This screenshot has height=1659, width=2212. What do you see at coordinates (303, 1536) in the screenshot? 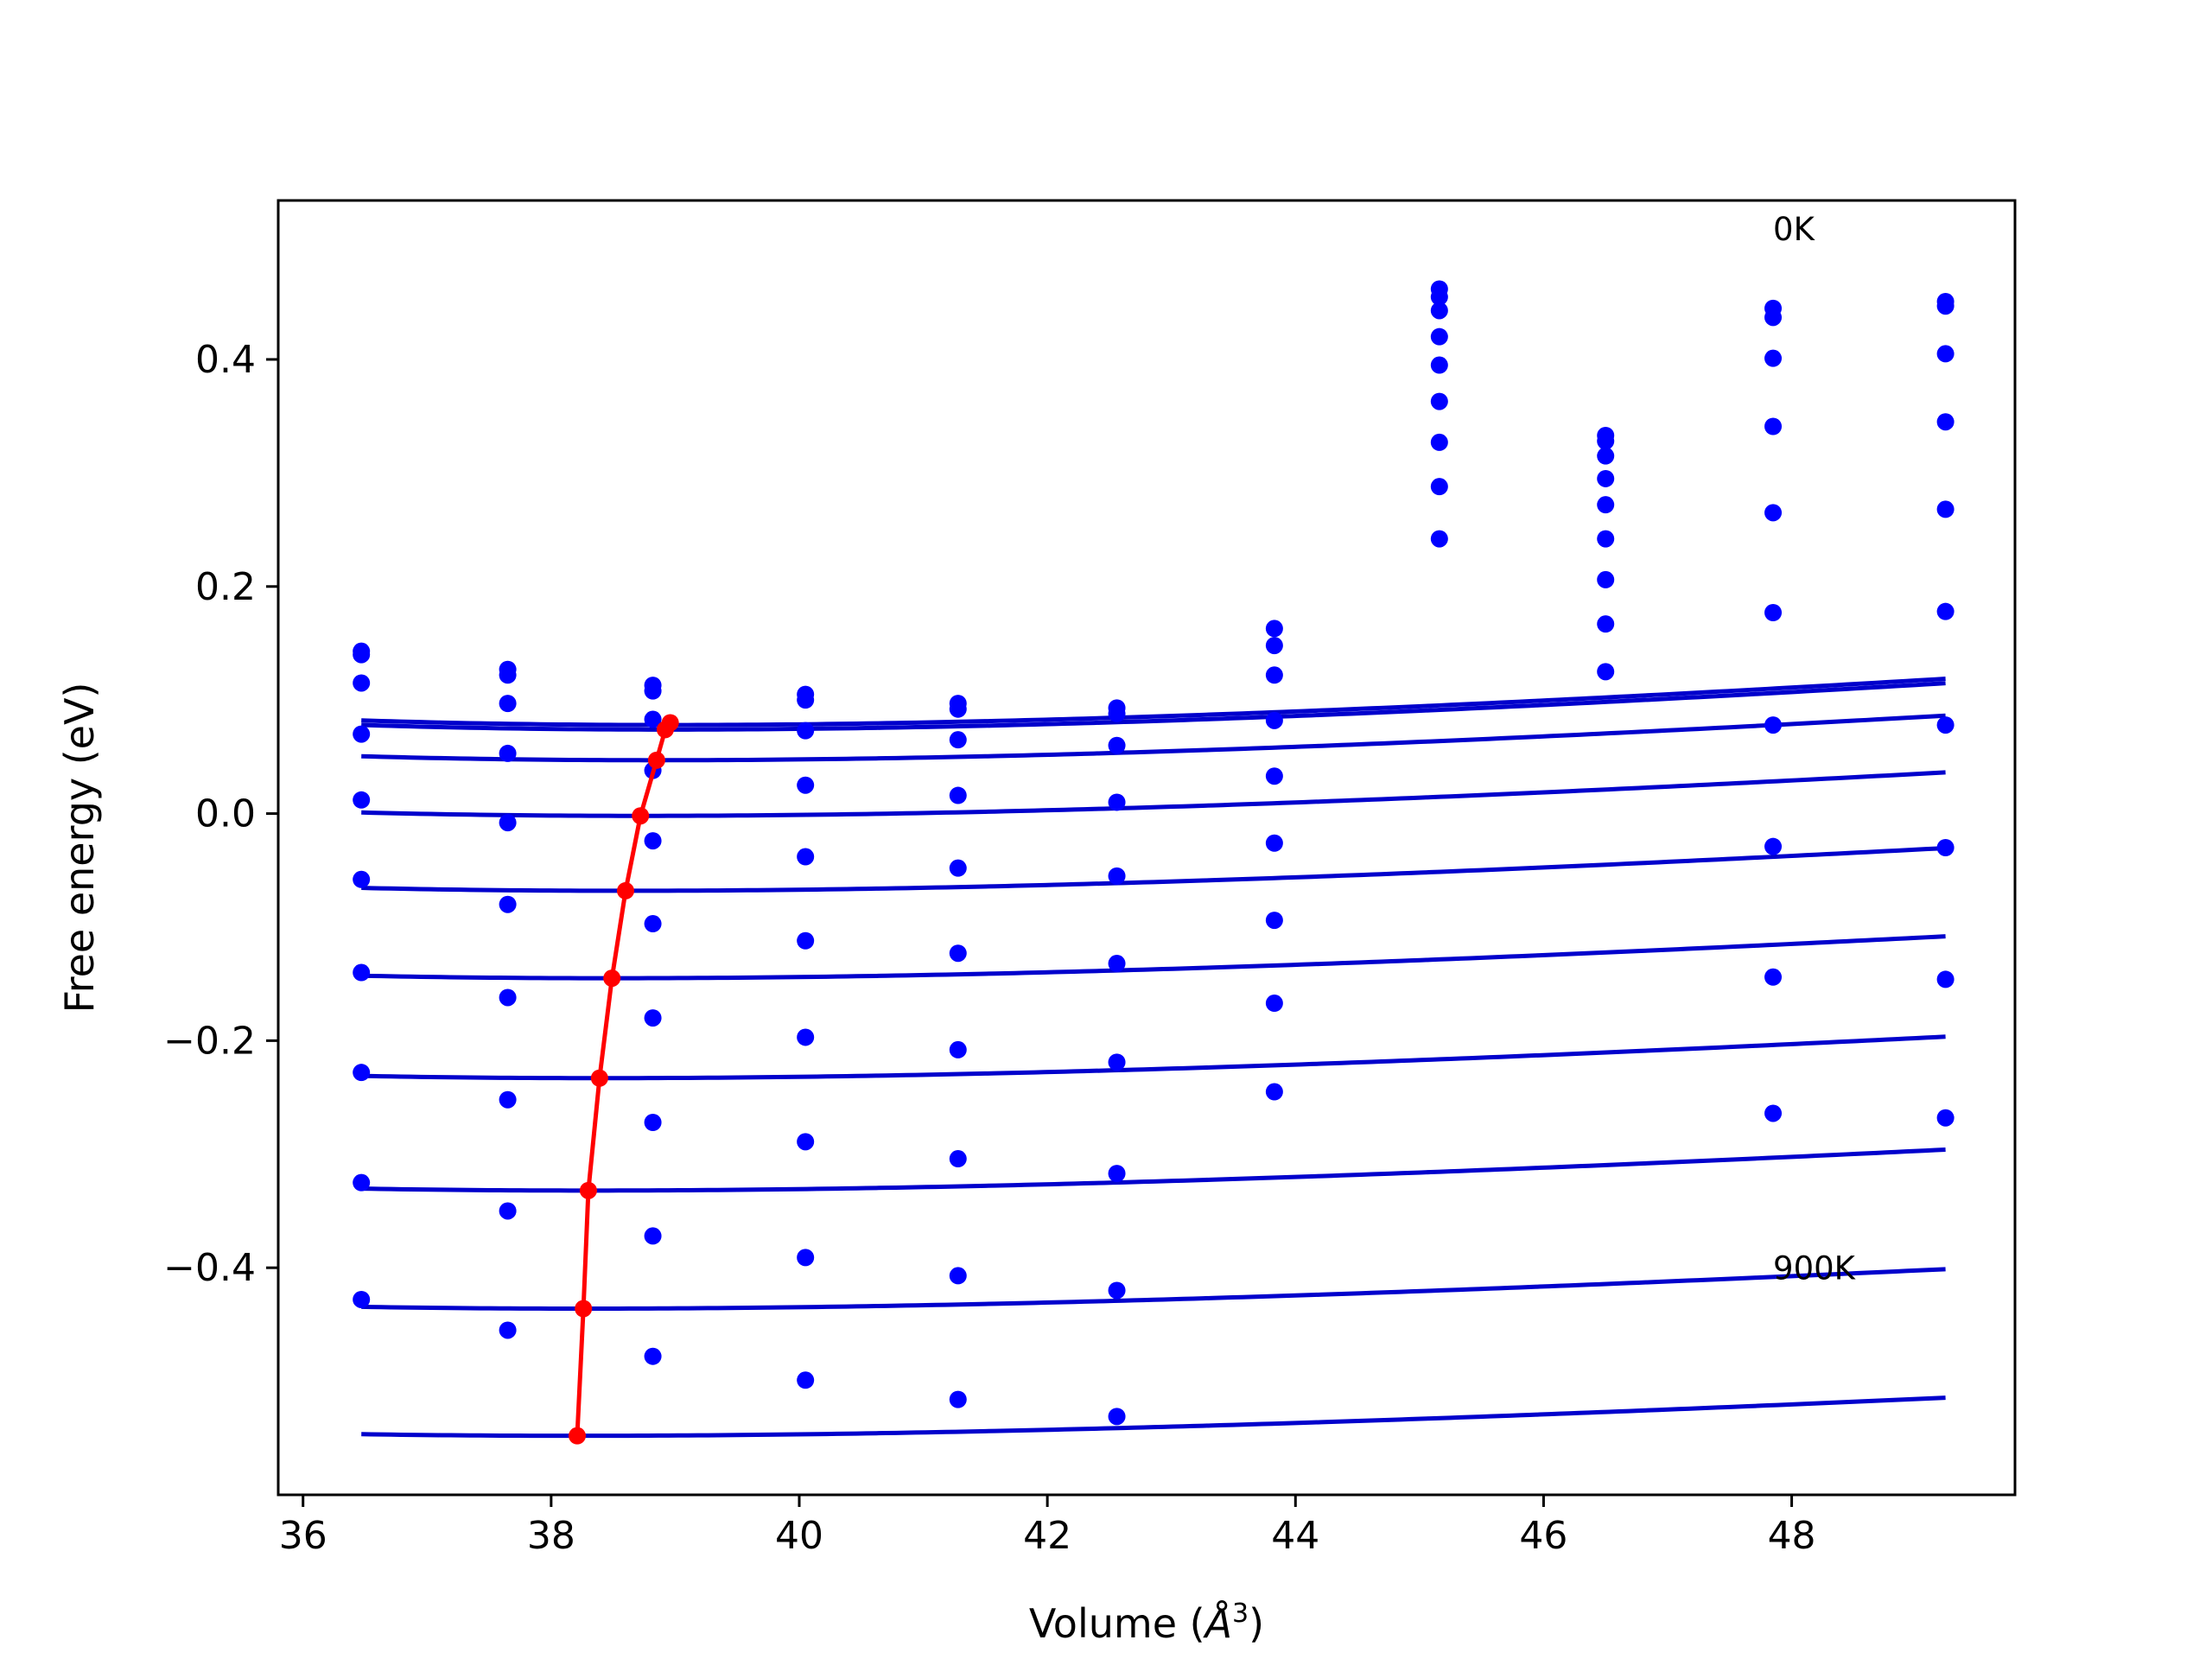
I see `x-tick-label: 36` at bounding box center [303, 1536].